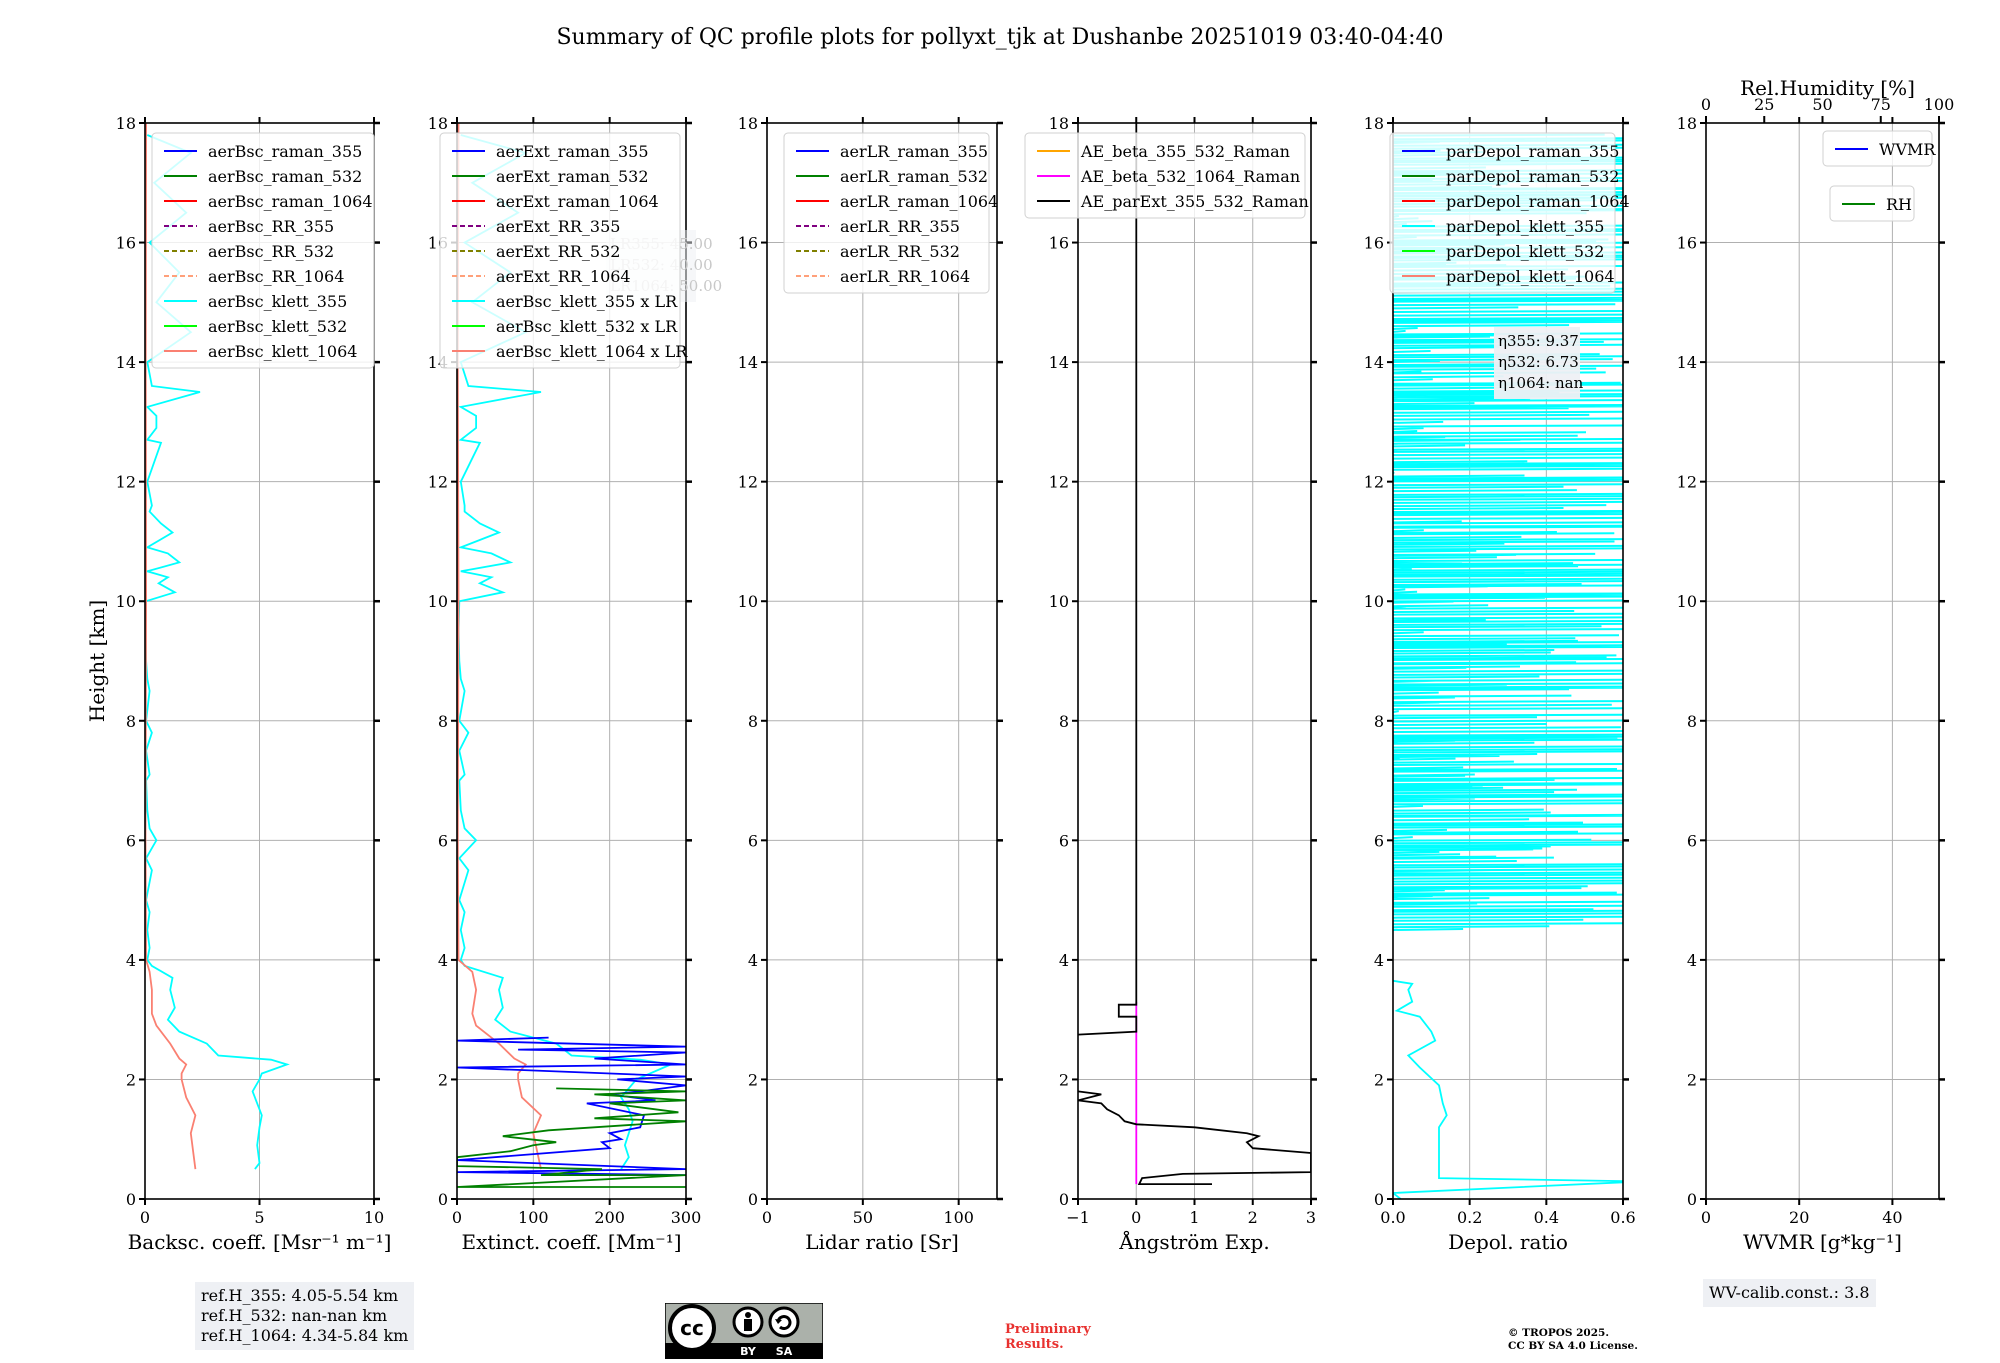 The width and height of the screenshot is (2000, 1363). Describe the element at coordinates (1185, 151) in the screenshot. I see `legend-label: AE_beta_355_532_Raman` at that location.